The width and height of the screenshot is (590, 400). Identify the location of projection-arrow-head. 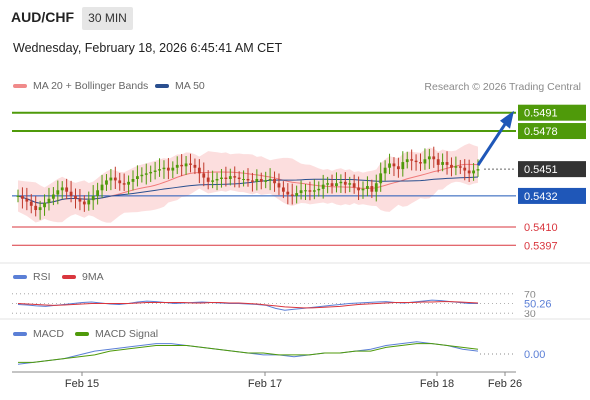
(507, 119).